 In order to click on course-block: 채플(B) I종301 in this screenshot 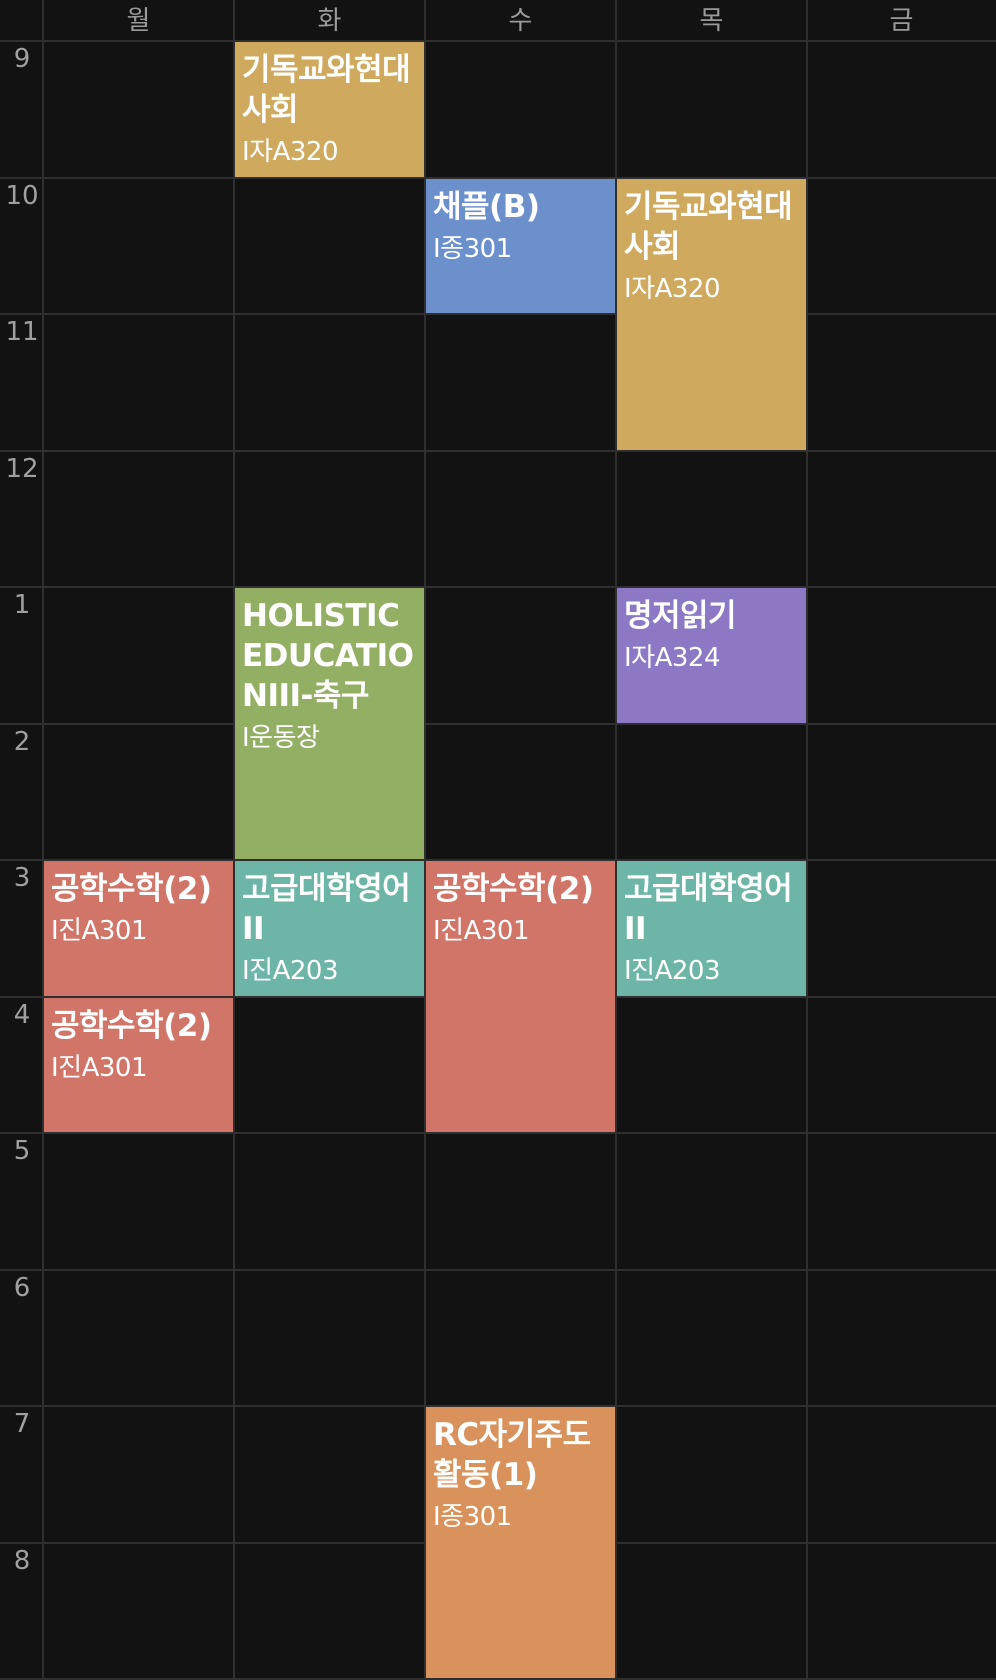, I will do `click(520, 246)`.